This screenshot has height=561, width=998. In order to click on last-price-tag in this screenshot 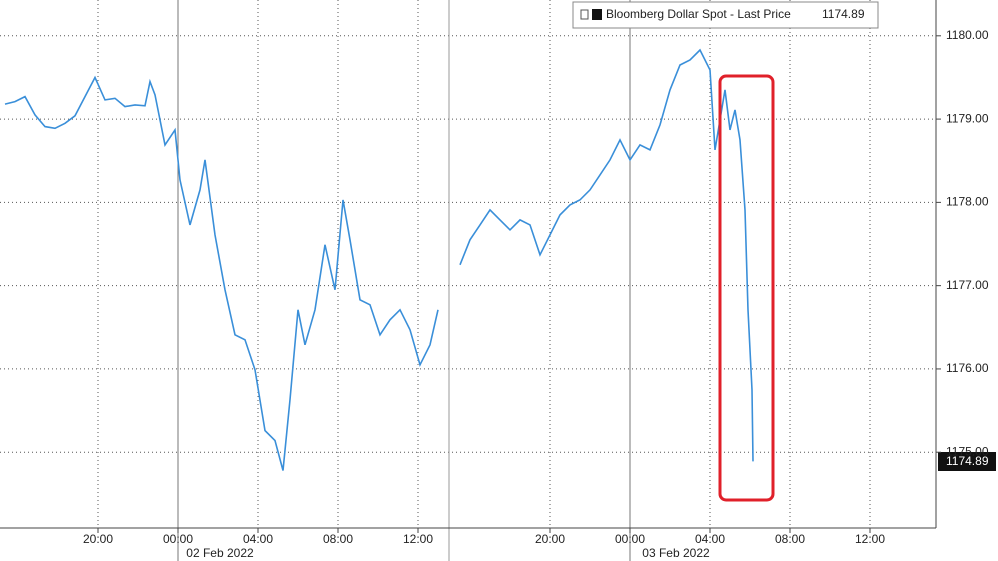, I will do `click(967, 461)`.